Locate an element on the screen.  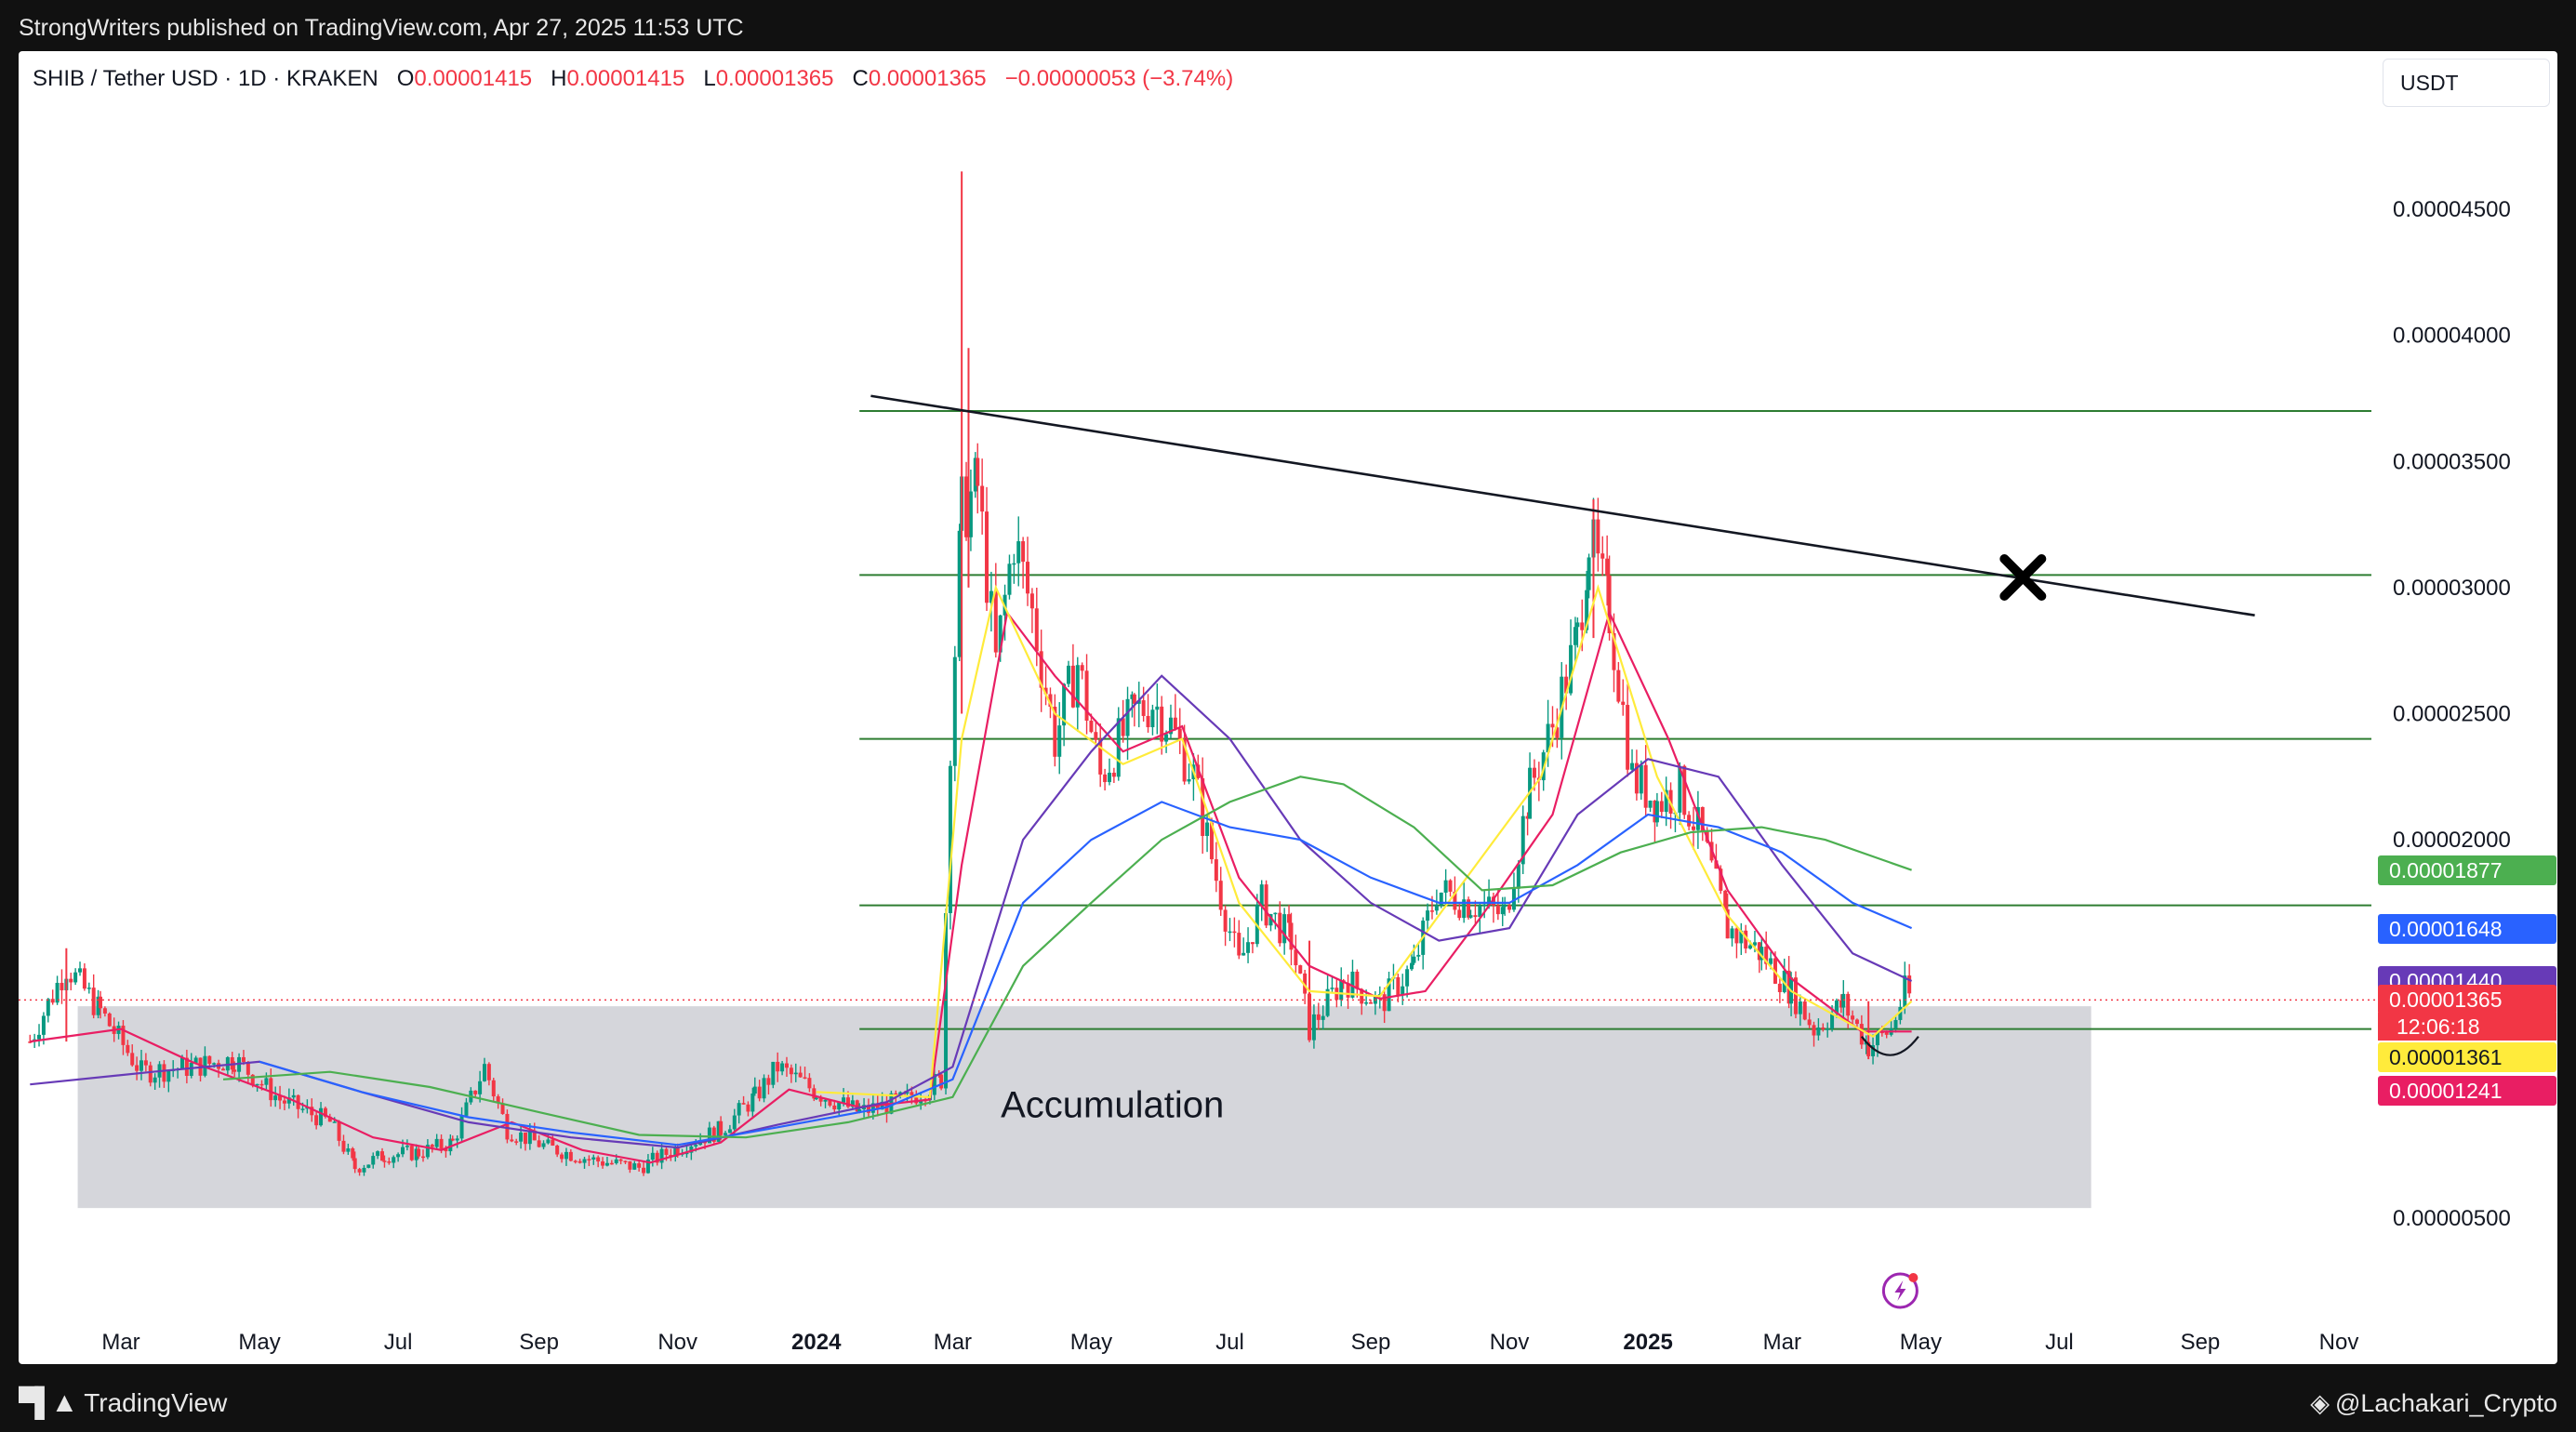
y-tick-label: 0.00000500 is located at coordinates (2452, 1218).